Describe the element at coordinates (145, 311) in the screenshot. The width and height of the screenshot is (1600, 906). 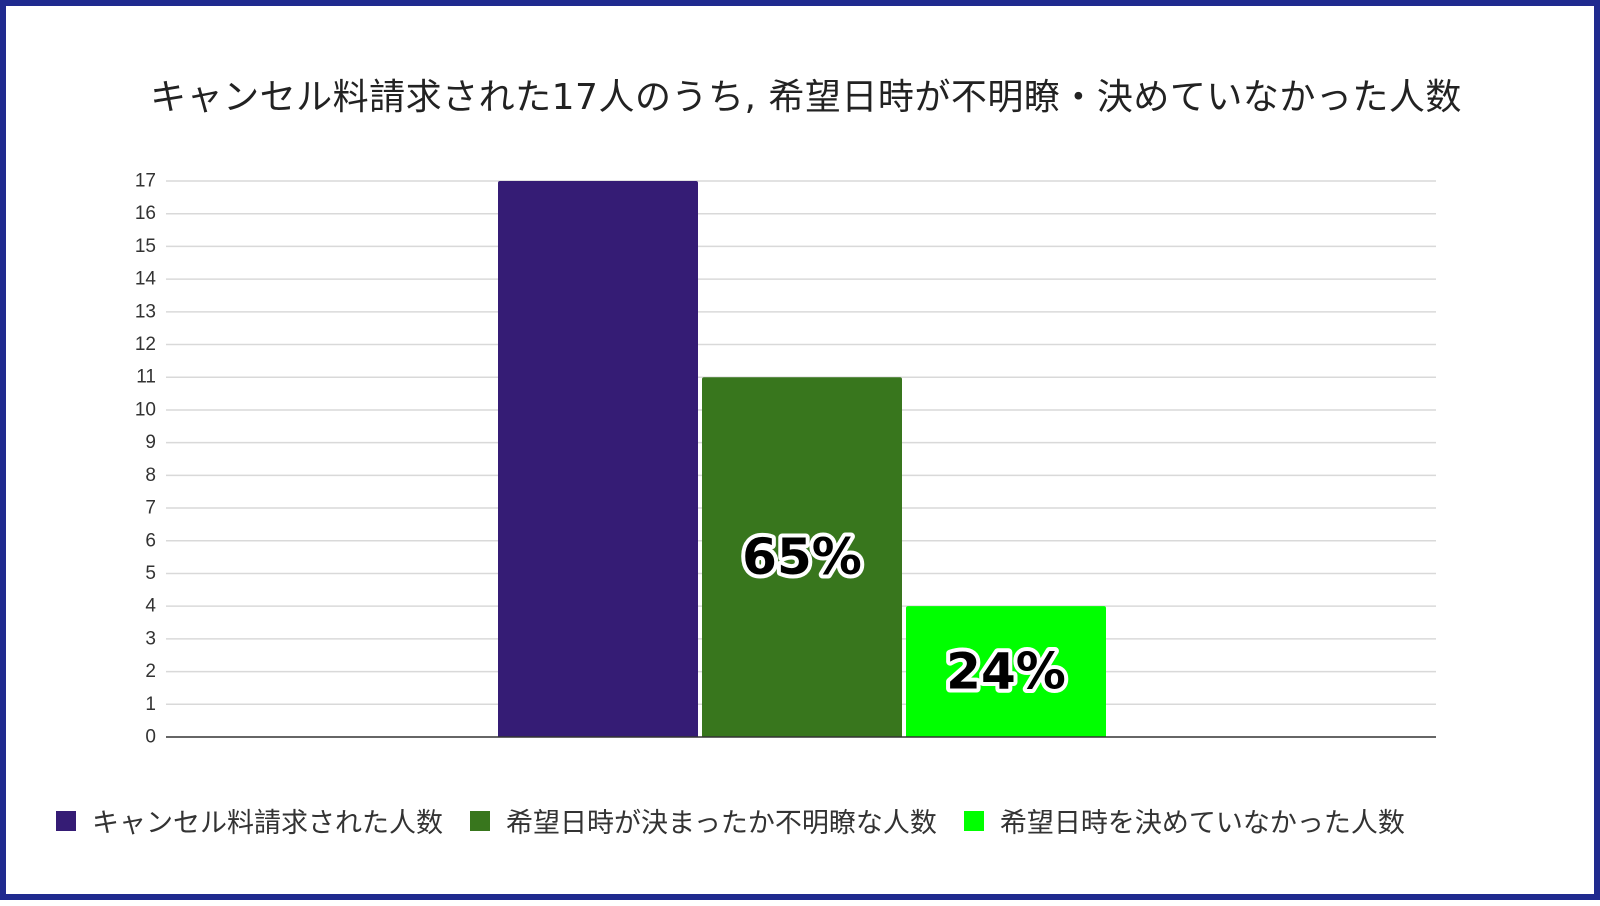
I see `y-tick-label: 13` at that location.